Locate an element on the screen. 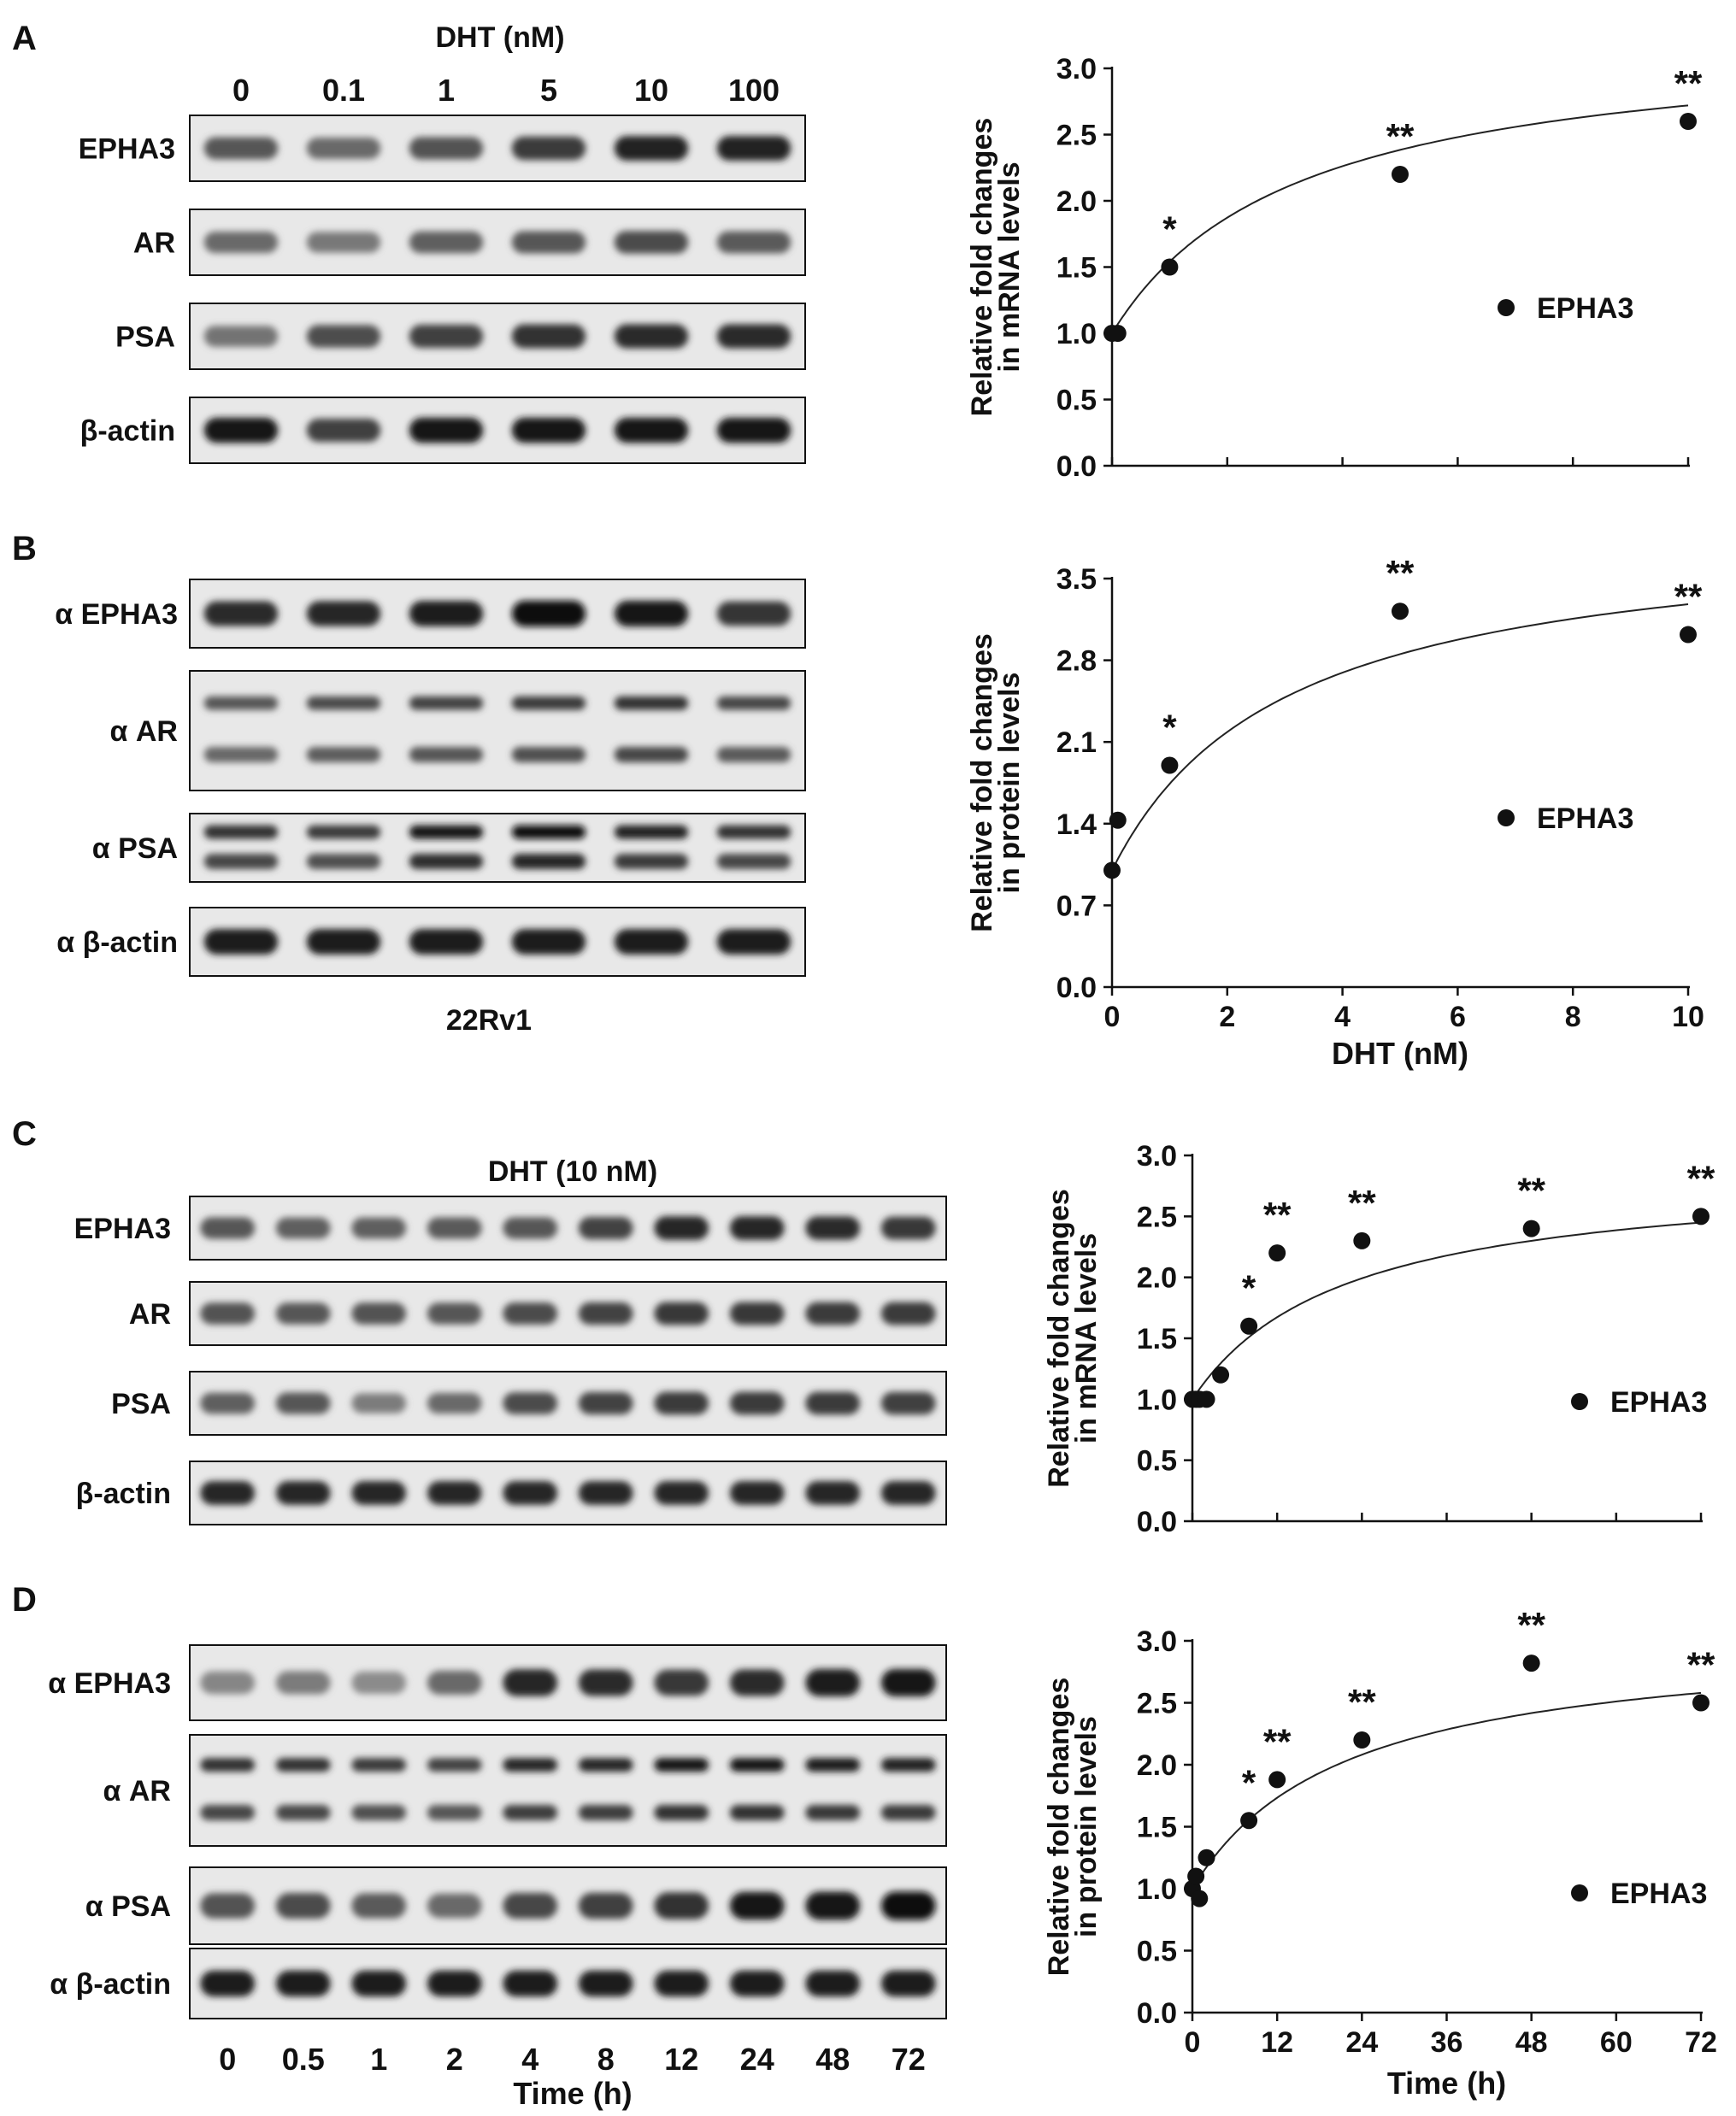  blot-row-label: EPHA3 is located at coordinates (127, 149).